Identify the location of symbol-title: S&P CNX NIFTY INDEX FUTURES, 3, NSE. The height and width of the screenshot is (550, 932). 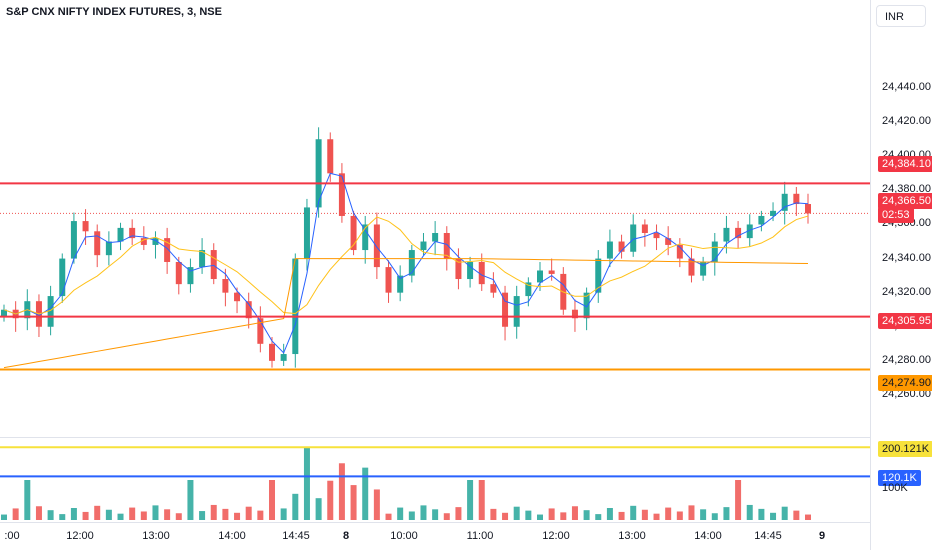
(114, 12).